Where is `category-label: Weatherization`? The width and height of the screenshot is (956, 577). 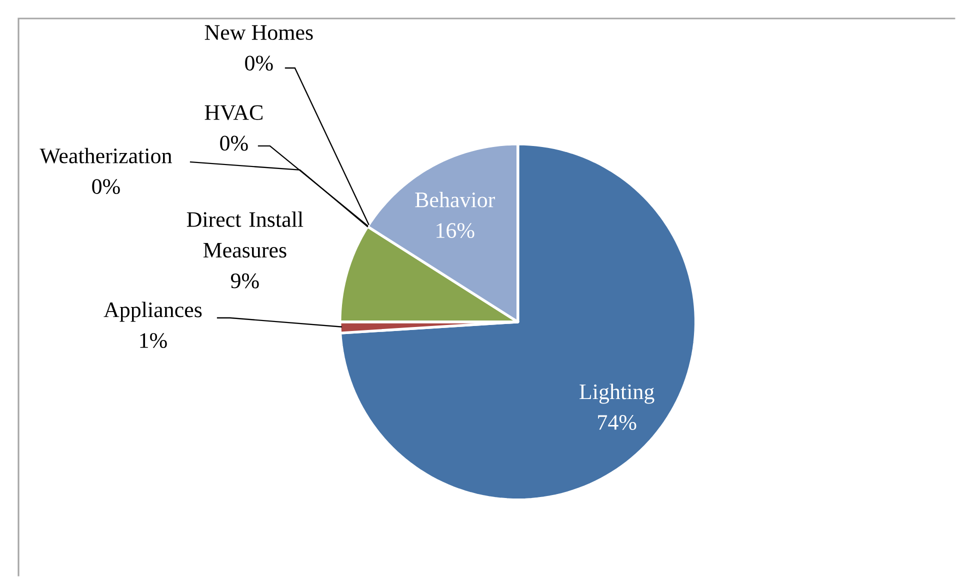
category-label: Weatherization is located at coordinates (106, 156).